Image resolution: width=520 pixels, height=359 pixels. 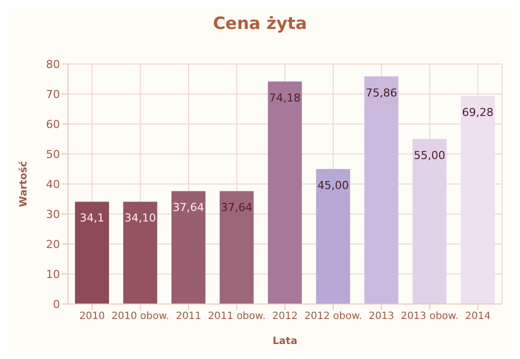 What do you see at coordinates (92, 316) in the screenshot?
I see `x-tick-label: 2010` at bounding box center [92, 316].